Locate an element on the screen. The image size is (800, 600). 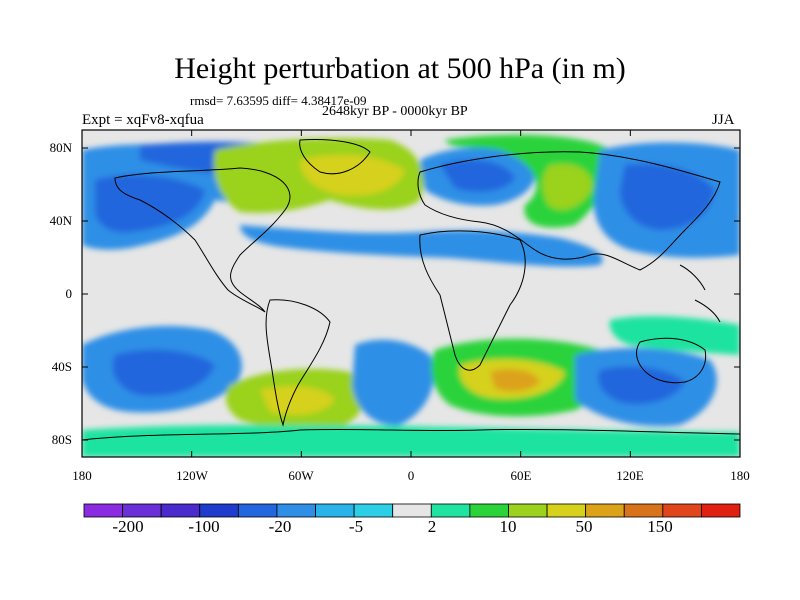
colorbar-label: 10 is located at coordinates (508, 526).